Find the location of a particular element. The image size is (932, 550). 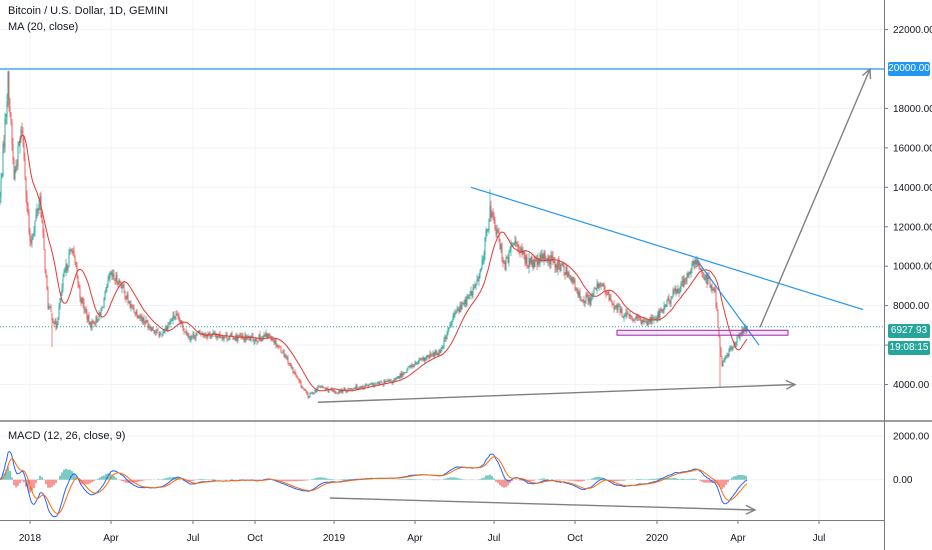

macd-pane is located at coordinates (374, 484).